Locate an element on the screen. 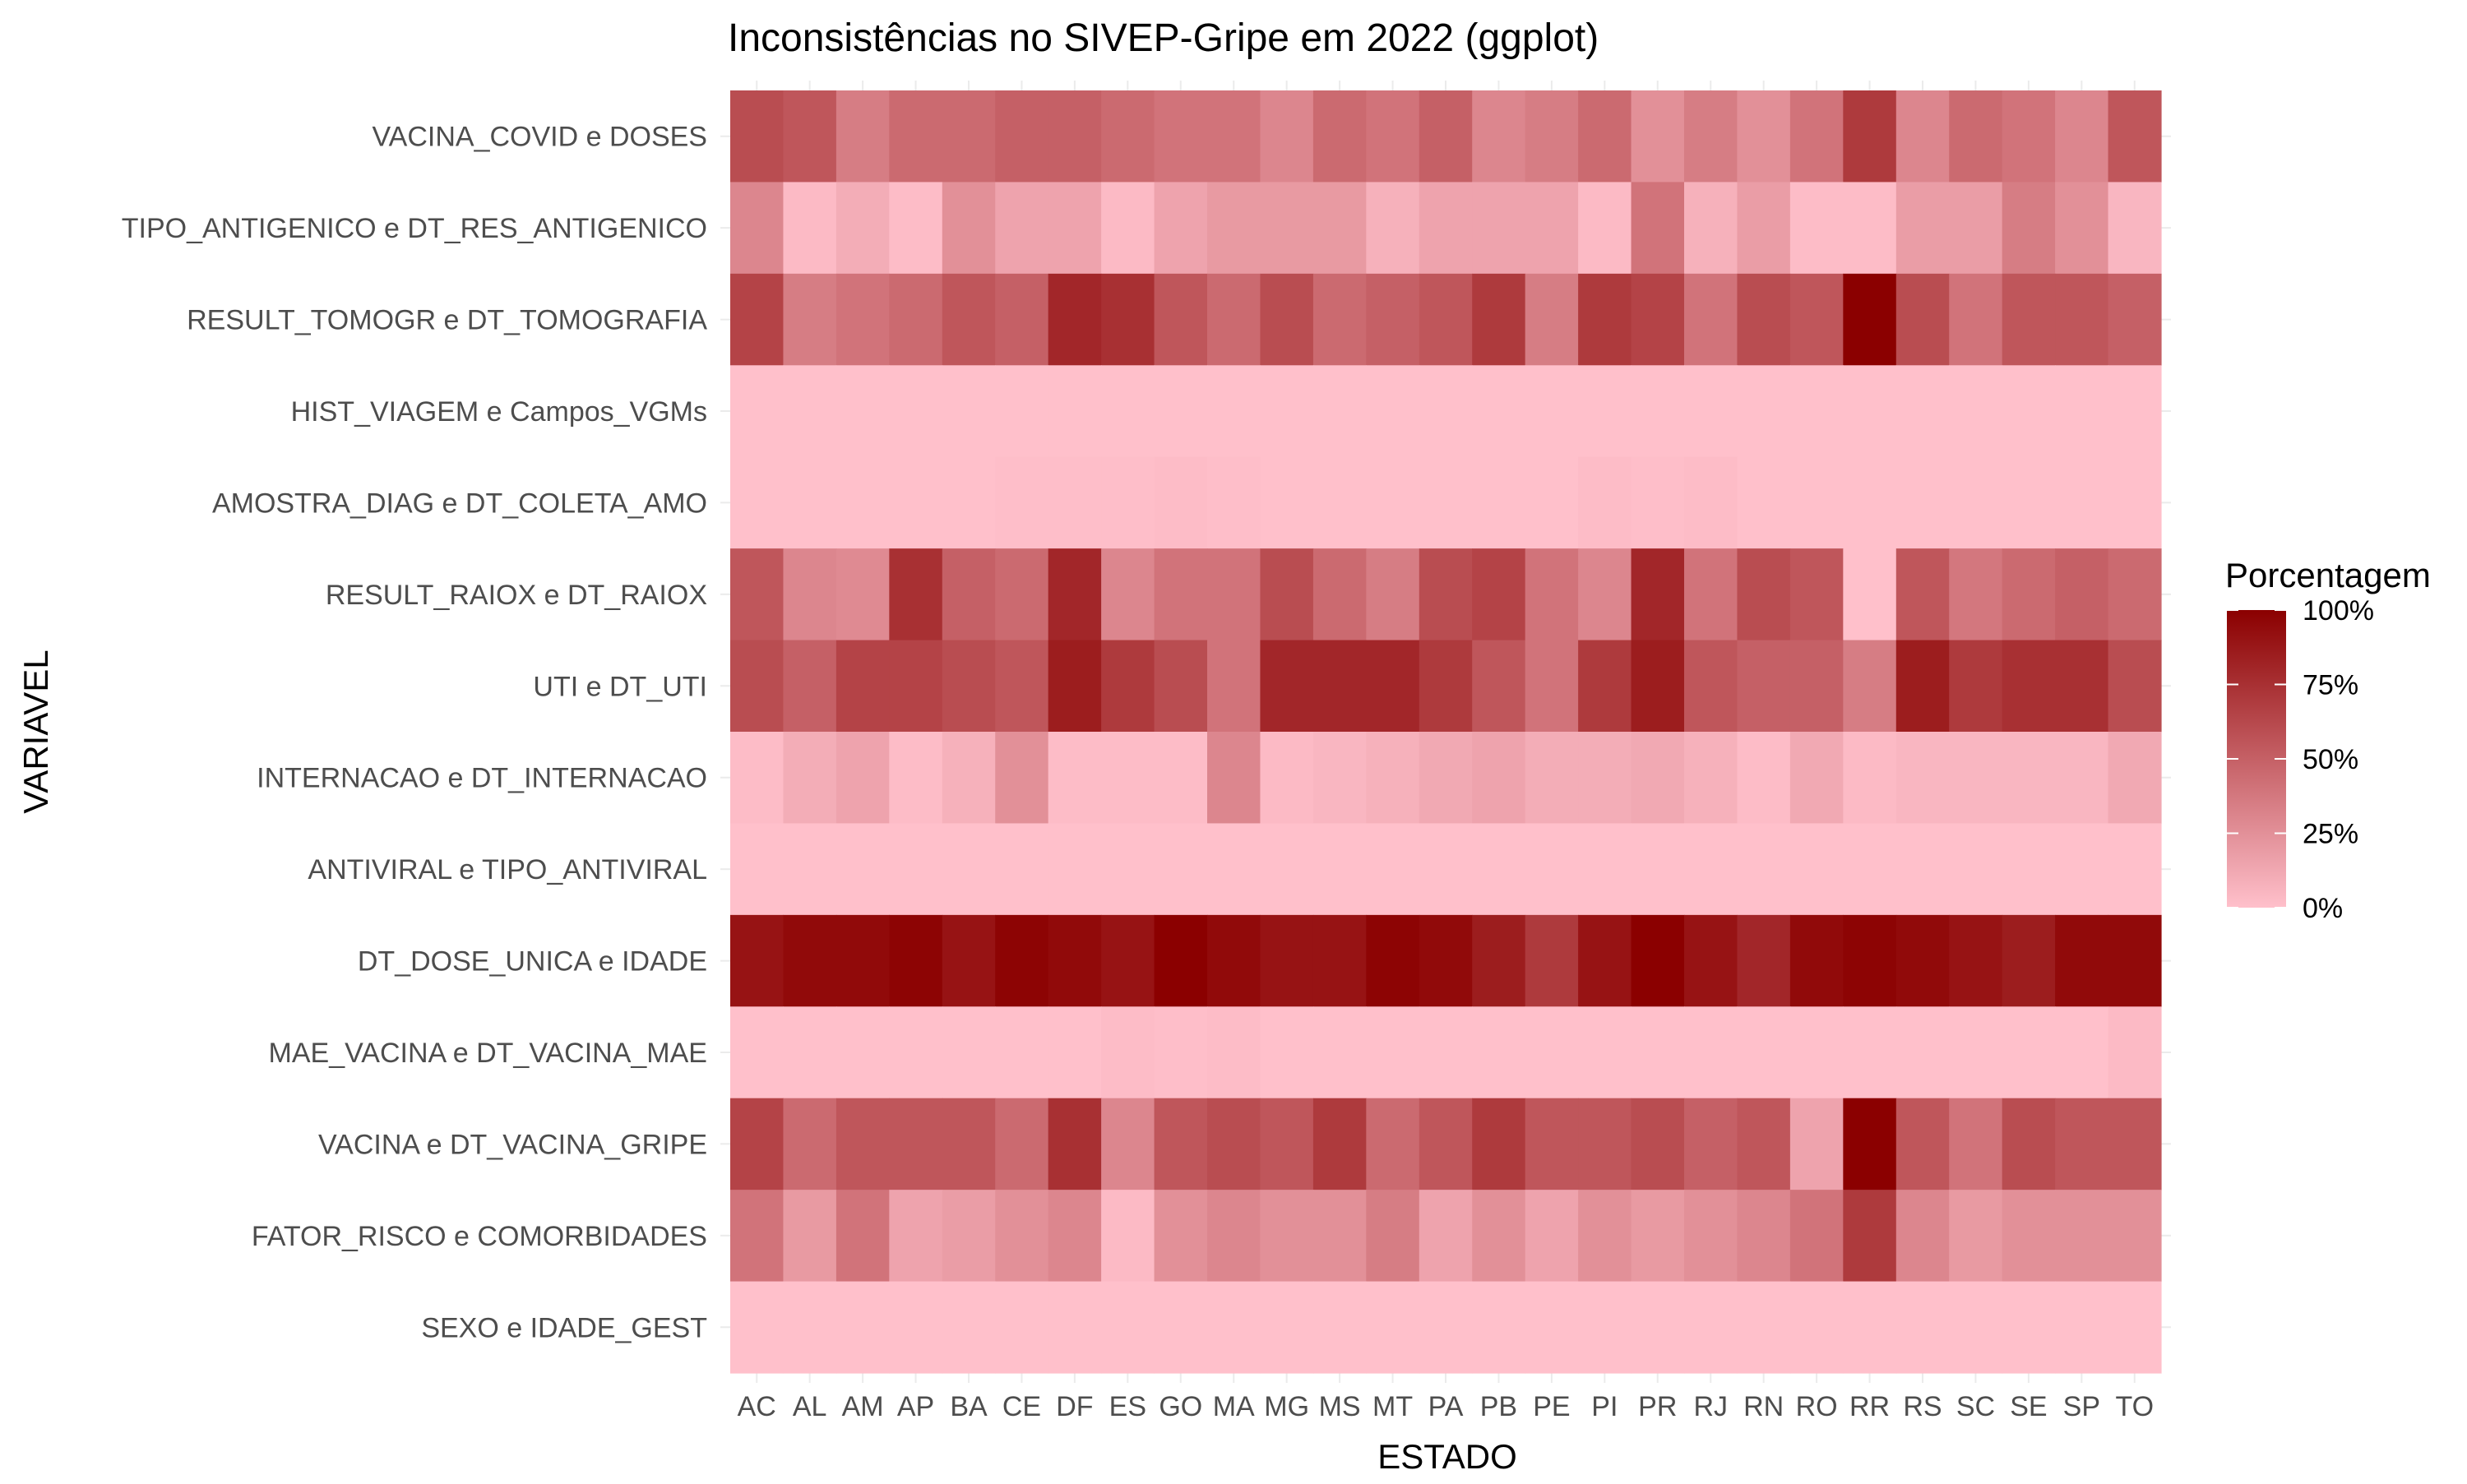 The image size is (2467, 1484). x-tick-label: SE is located at coordinates (2028, 1406).